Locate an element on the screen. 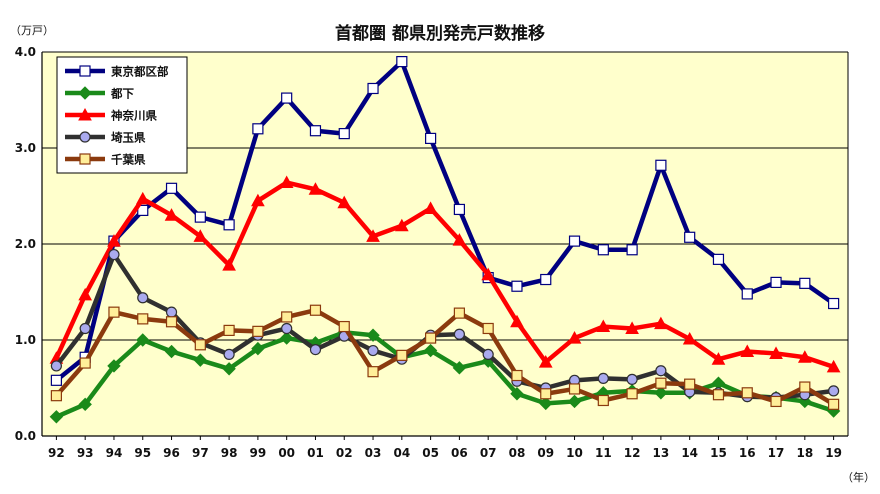  legend-item: 千葉県 is located at coordinates (105, 160).